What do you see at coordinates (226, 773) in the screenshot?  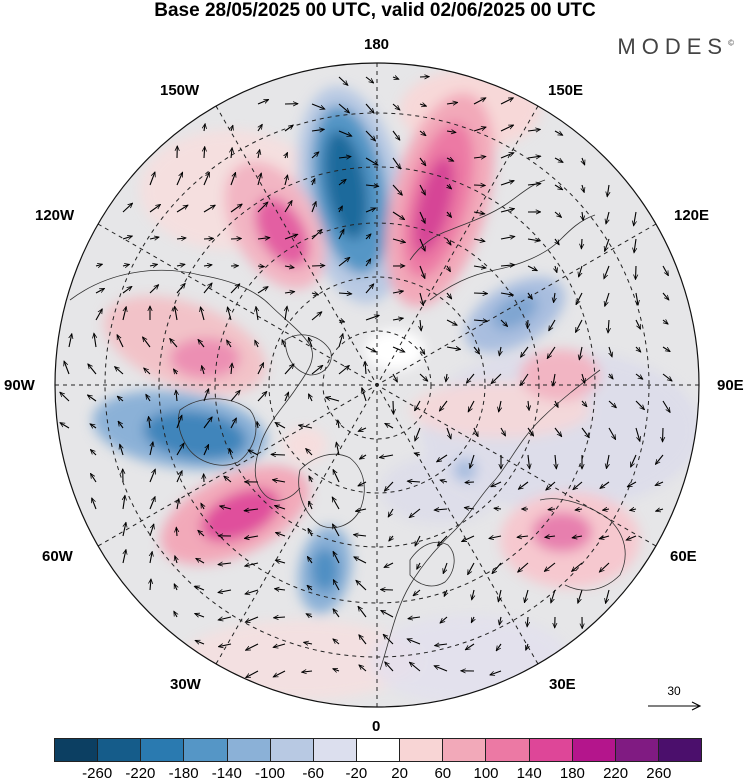 I see `colorbar-tick-label: -140` at bounding box center [226, 773].